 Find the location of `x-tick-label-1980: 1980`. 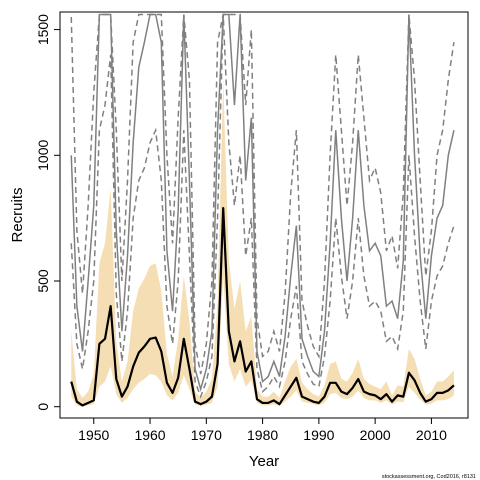

x-tick-label-1980: 1980 is located at coordinates (262, 435).